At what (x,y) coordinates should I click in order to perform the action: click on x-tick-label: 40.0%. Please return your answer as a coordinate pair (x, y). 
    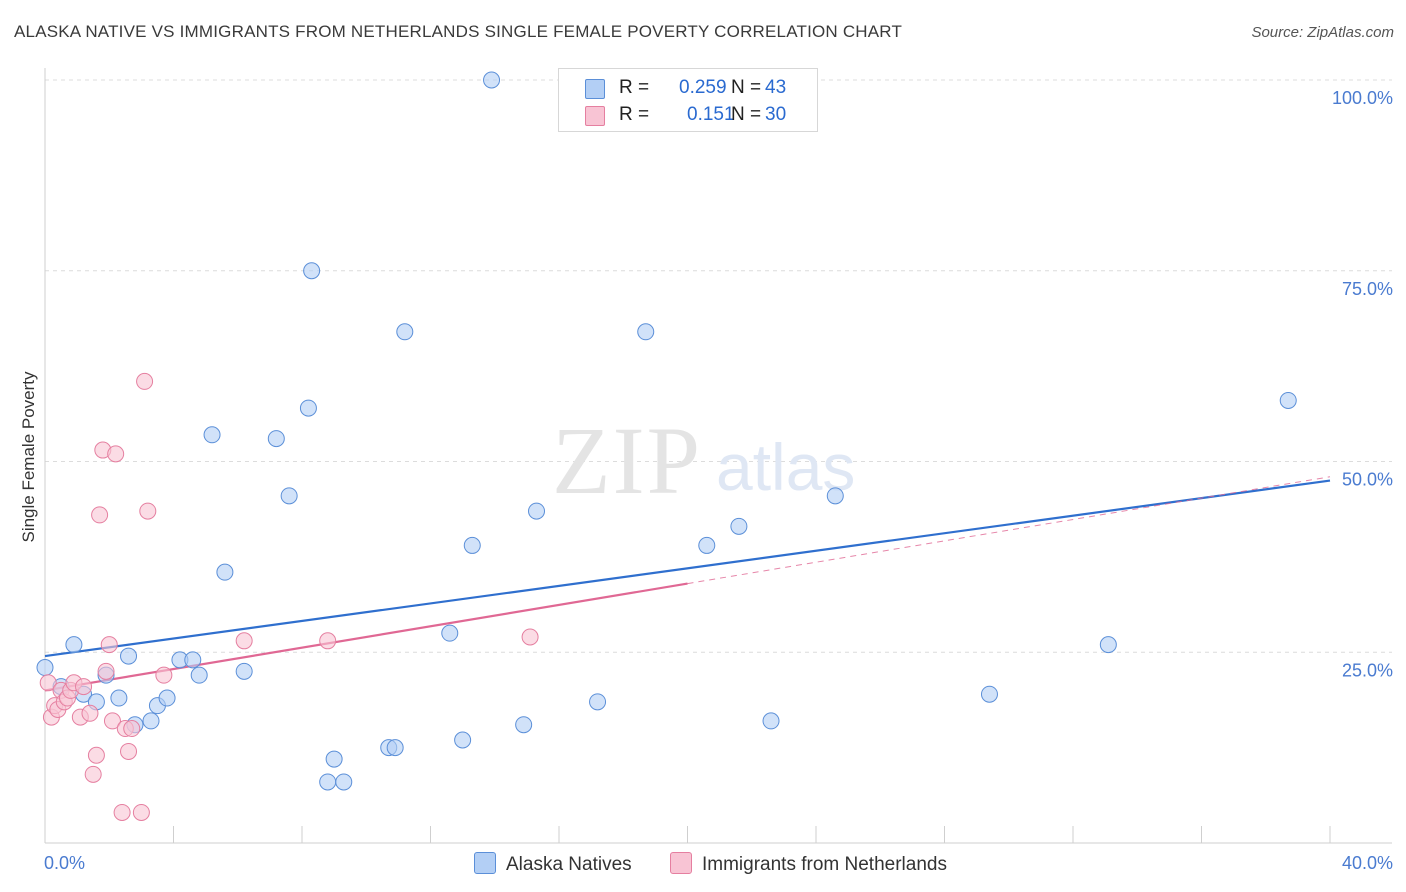
    Looking at the image, I should click on (1367, 863).